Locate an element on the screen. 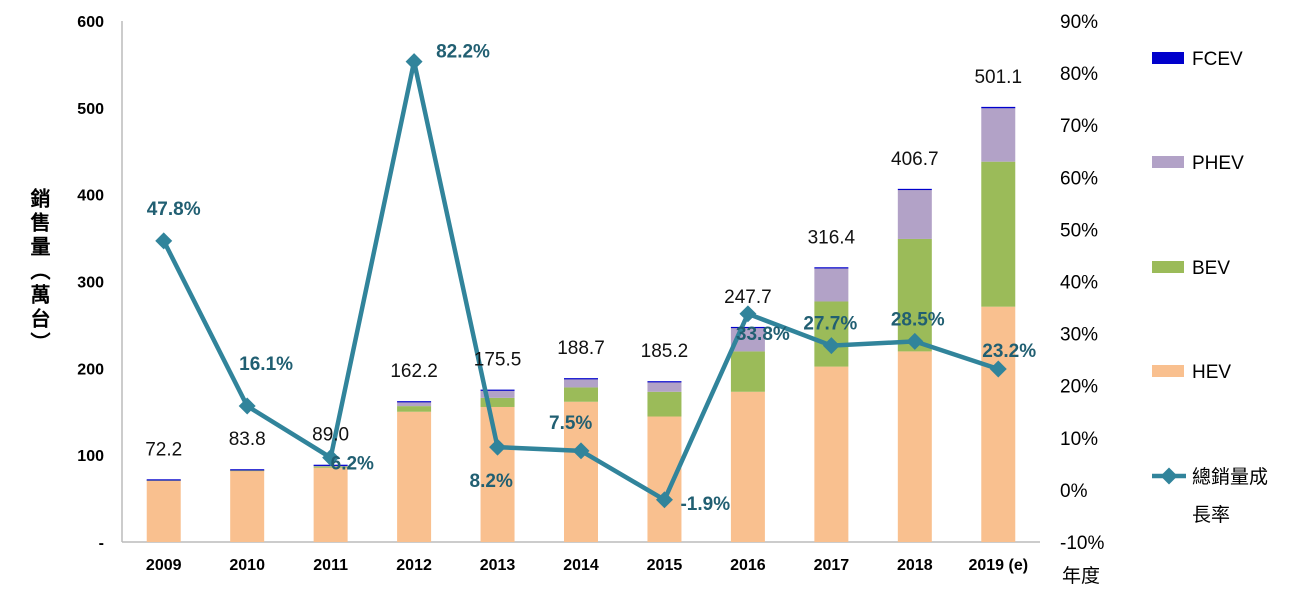  y2-tick-label: 0% is located at coordinates (1074, 491).